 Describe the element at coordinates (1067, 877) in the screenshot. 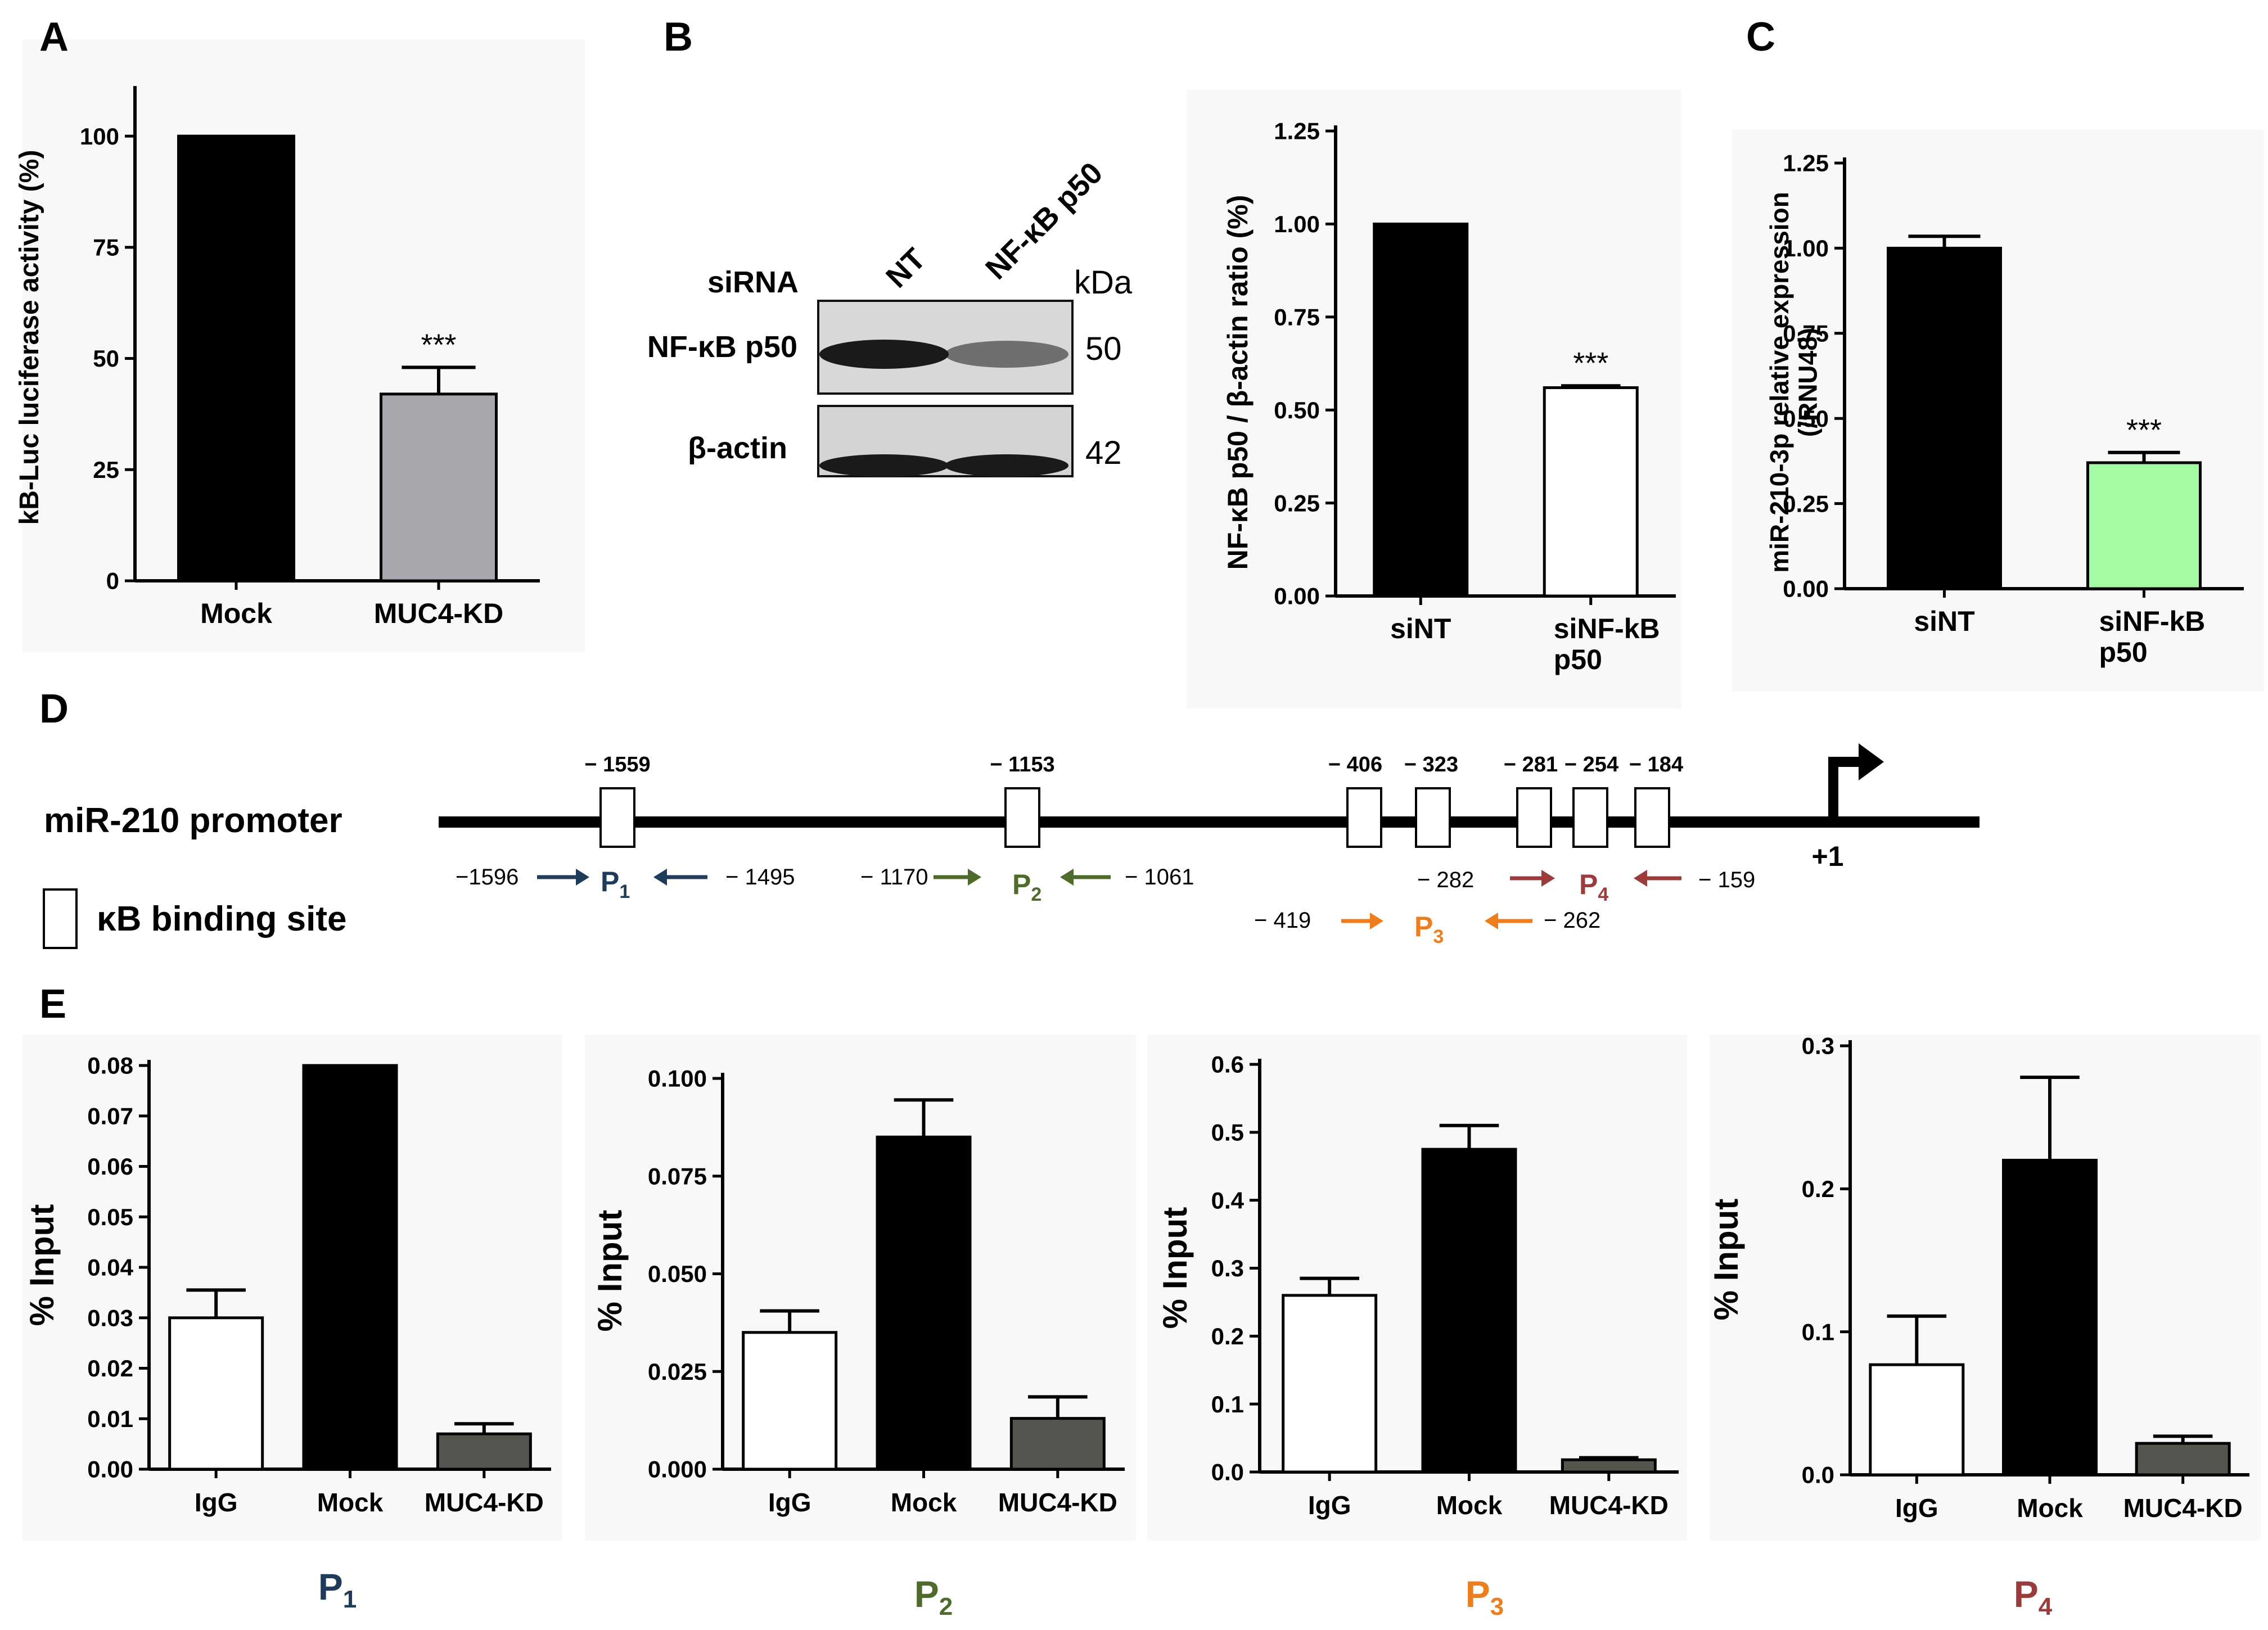

I see `primer-p2-rev-head` at that location.